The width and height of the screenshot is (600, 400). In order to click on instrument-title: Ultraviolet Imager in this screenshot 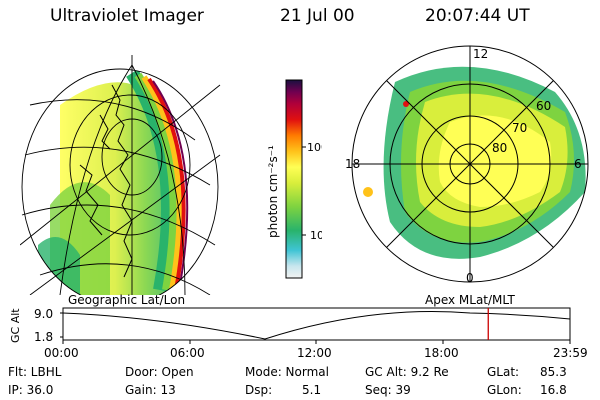, I will do `click(127, 16)`.